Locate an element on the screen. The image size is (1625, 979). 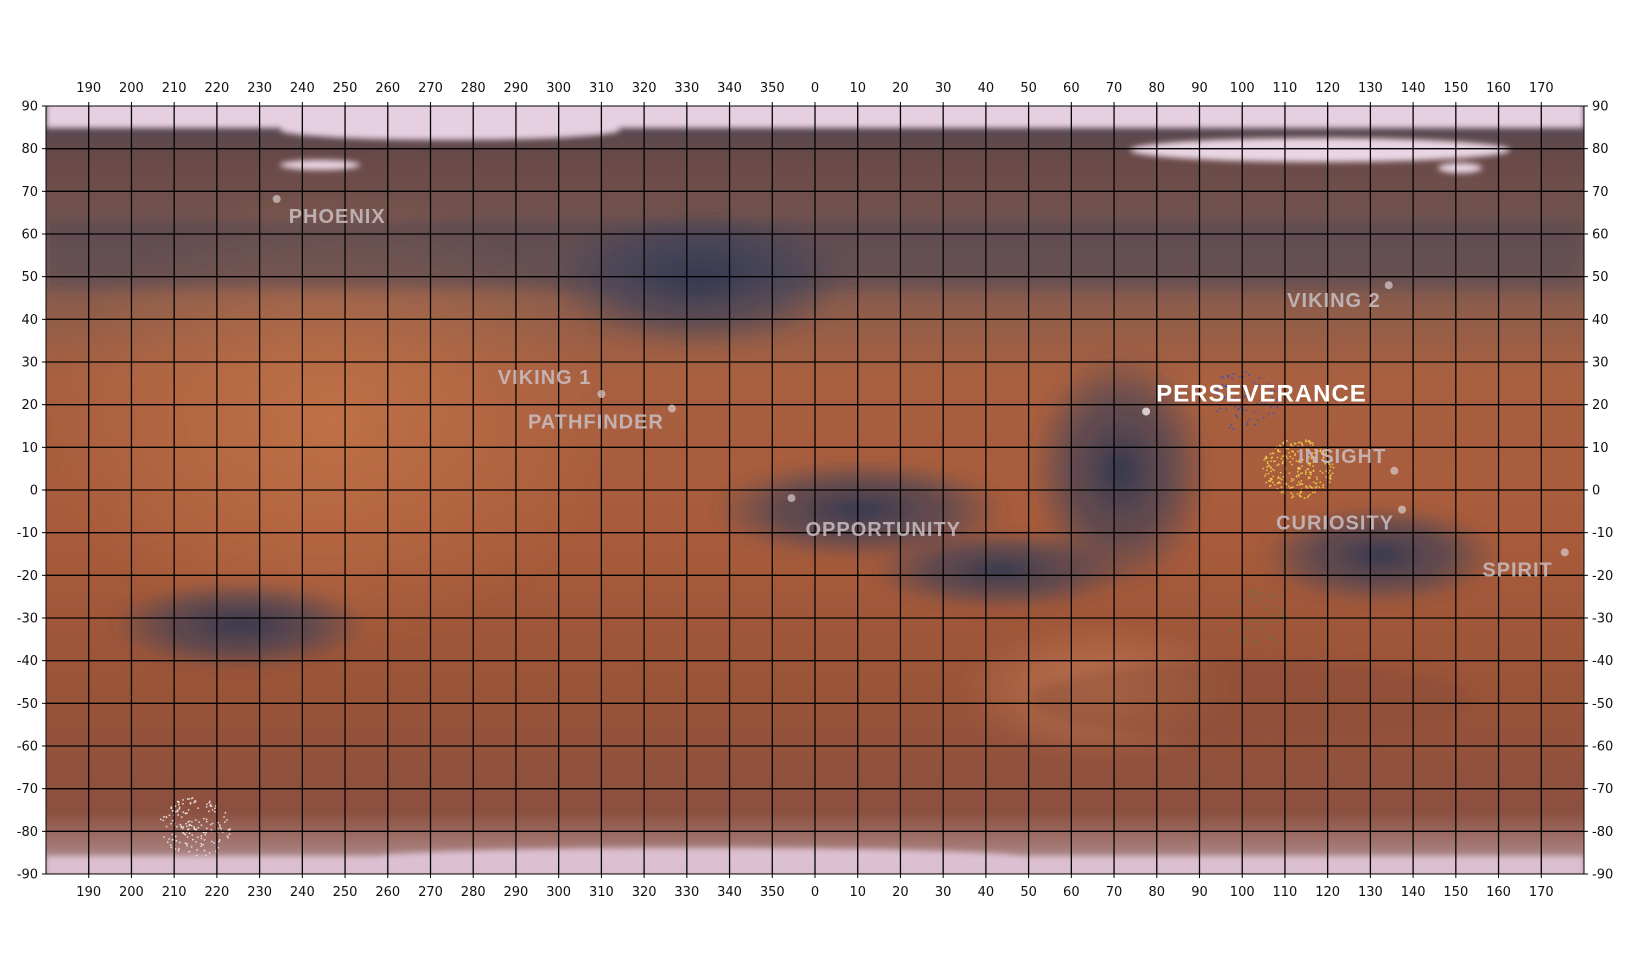
site-label-curiosity: CURIOSITY is located at coordinates (1335, 524).